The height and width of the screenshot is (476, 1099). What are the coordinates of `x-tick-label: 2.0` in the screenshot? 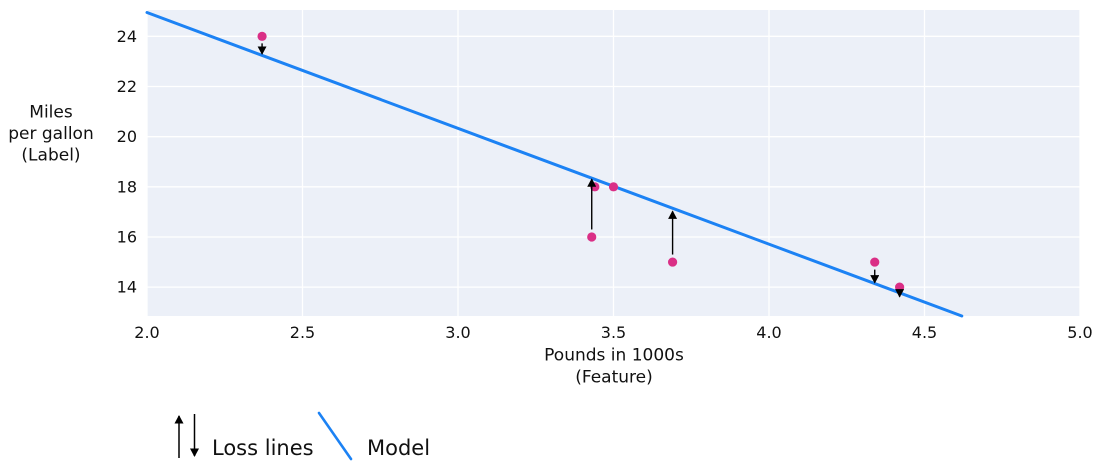 It's located at (146, 332).